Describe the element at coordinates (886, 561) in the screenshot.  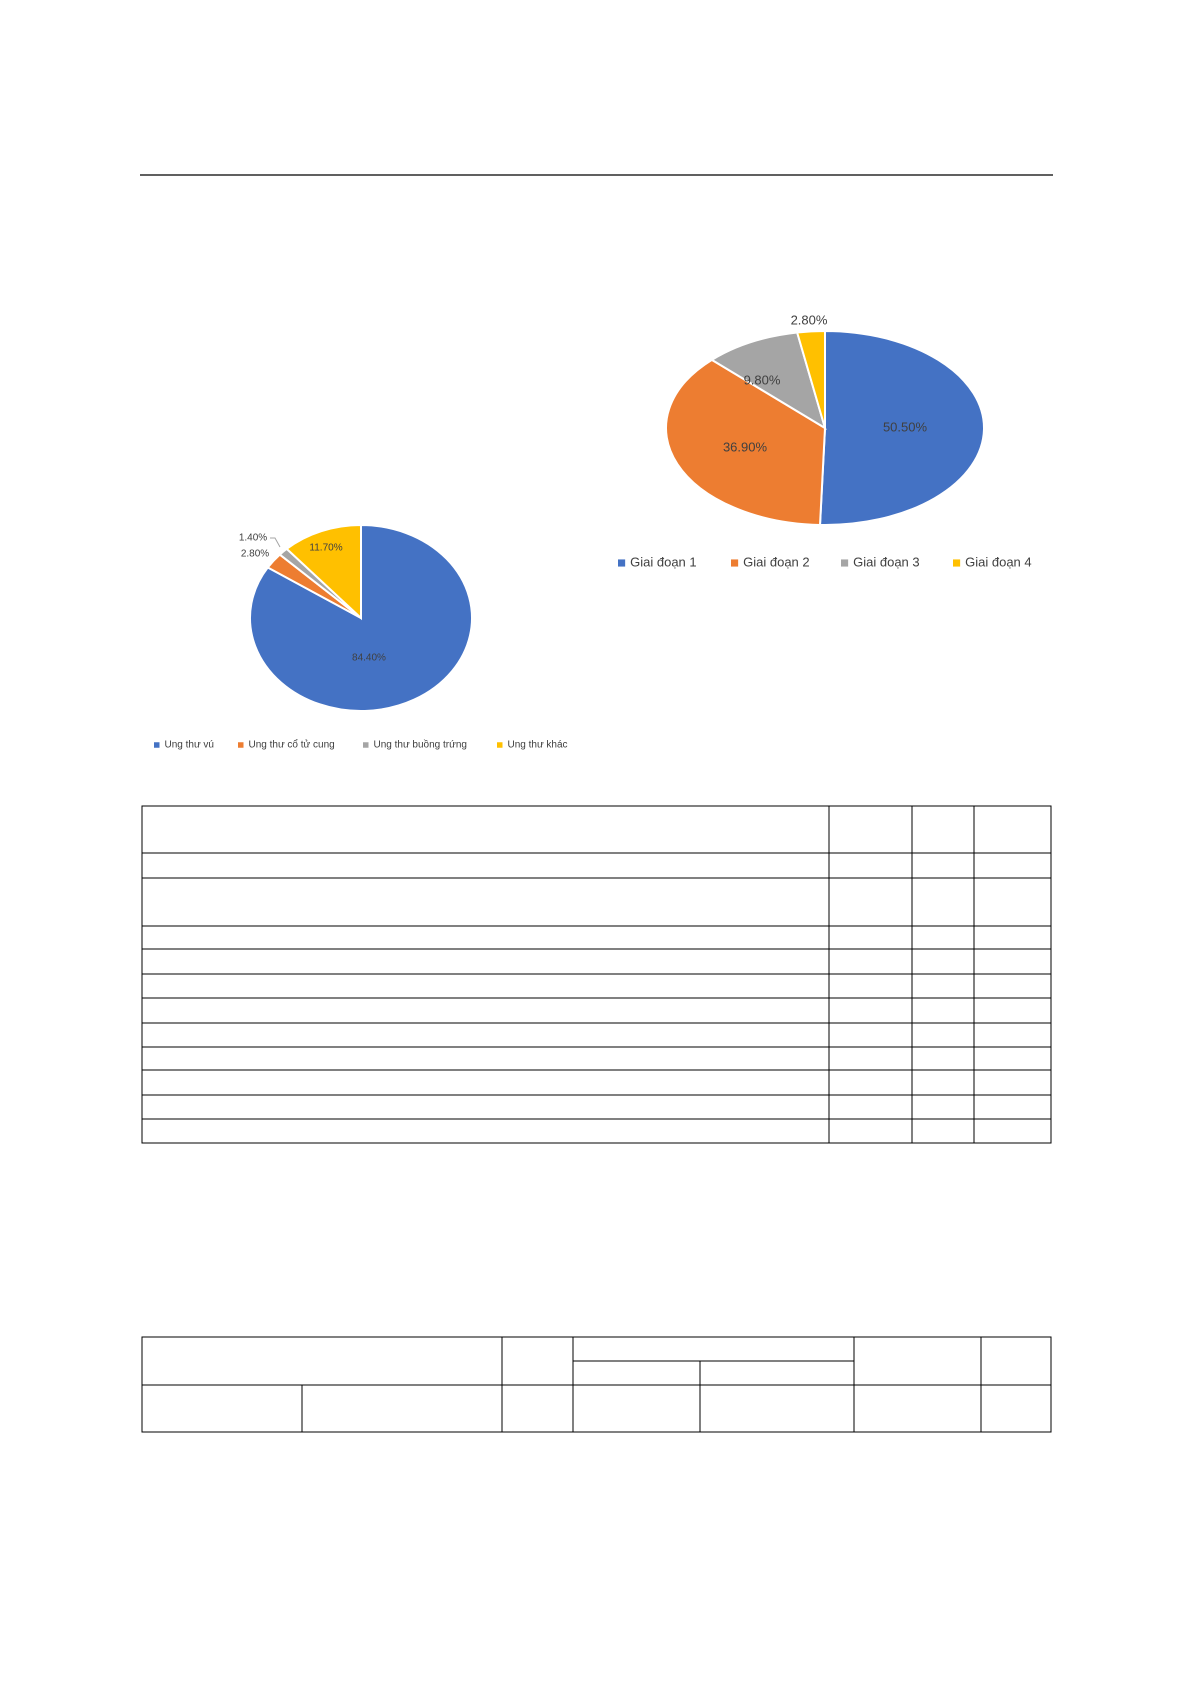
I see `legend-label: Giai đoạn 3` at that location.